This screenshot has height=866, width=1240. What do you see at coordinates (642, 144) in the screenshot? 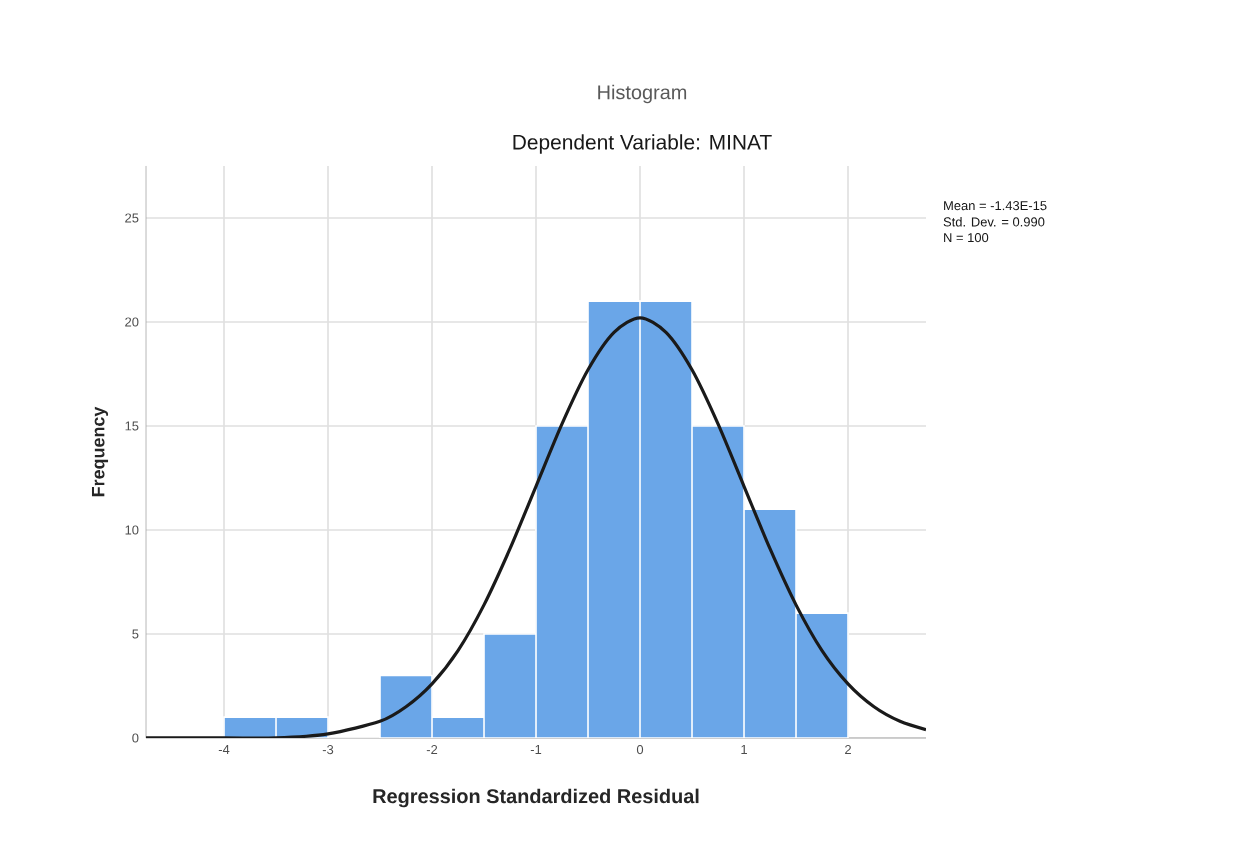
I see `chart-subtitle: Dependent Variable: MINAT` at bounding box center [642, 144].